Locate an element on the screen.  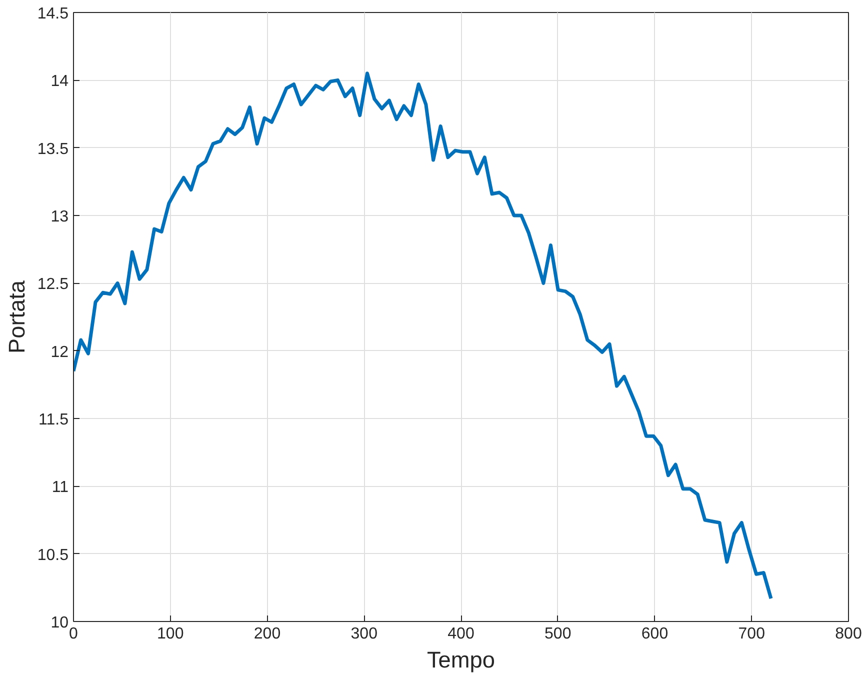
y-tick-label: 12 is located at coordinates (59, 352).